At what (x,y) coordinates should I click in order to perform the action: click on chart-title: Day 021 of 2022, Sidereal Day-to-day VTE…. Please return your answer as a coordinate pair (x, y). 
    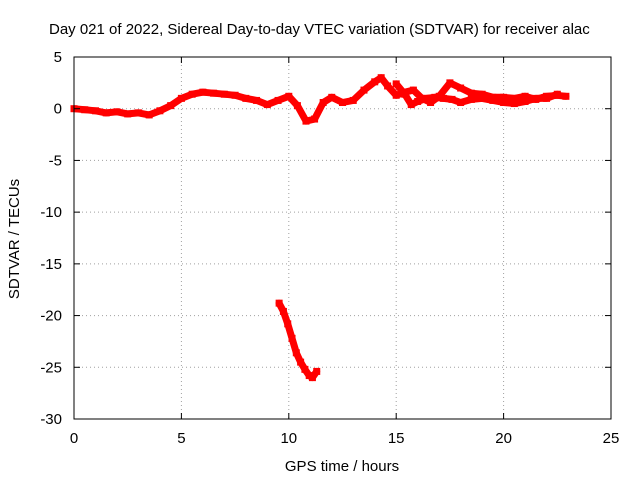
    Looking at the image, I should click on (319, 29).